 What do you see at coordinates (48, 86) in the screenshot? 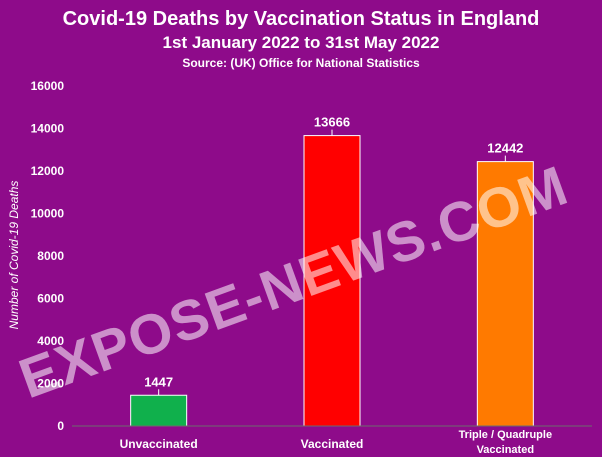
I see `y-tick-label: 16000` at bounding box center [48, 86].